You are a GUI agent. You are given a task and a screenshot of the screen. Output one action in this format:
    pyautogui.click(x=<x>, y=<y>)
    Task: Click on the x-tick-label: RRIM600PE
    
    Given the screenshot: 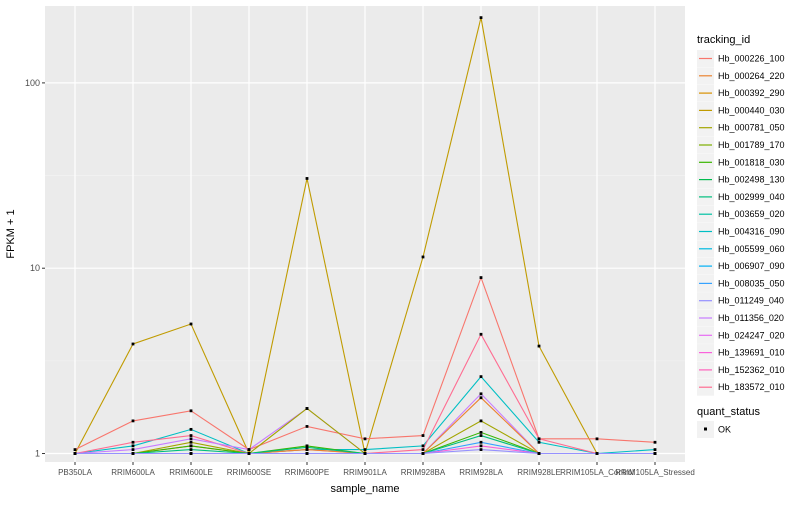 What is the action you would take?
    pyautogui.click(x=307, y=472)
    